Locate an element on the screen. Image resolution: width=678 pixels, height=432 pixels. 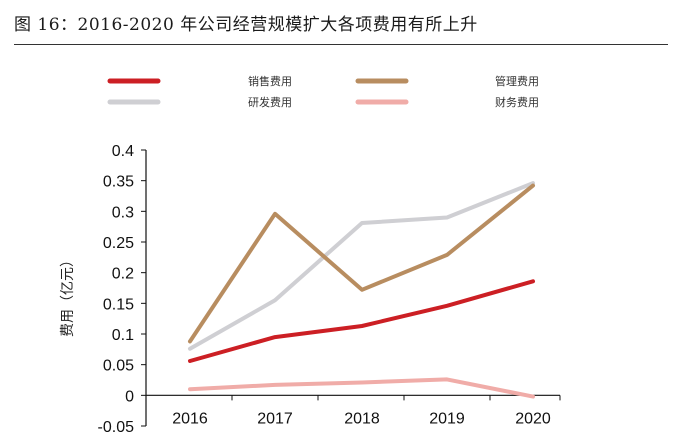
legend-label: 研发费用 is located at coordinates (270, 102).